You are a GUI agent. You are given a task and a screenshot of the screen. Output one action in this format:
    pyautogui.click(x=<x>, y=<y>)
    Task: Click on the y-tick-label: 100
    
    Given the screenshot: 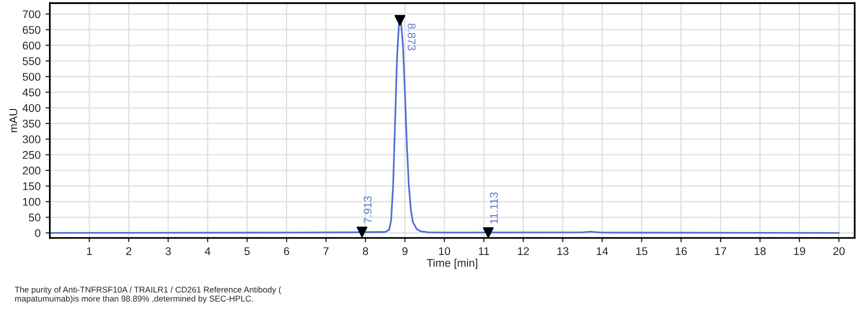 What is the action you would take?
    pyautogui.click(x=31, y=202)
    